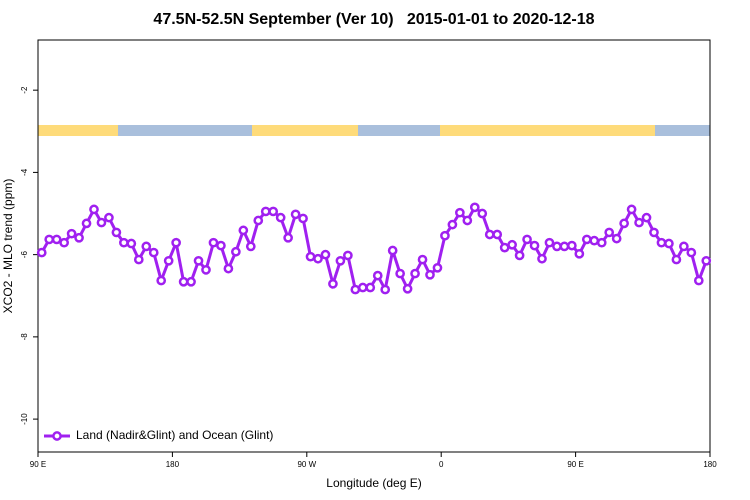 The height and width of the screenshot is (500, 750). I want to click on x-axis-label: Longitude (deg E), so click(373, 483).